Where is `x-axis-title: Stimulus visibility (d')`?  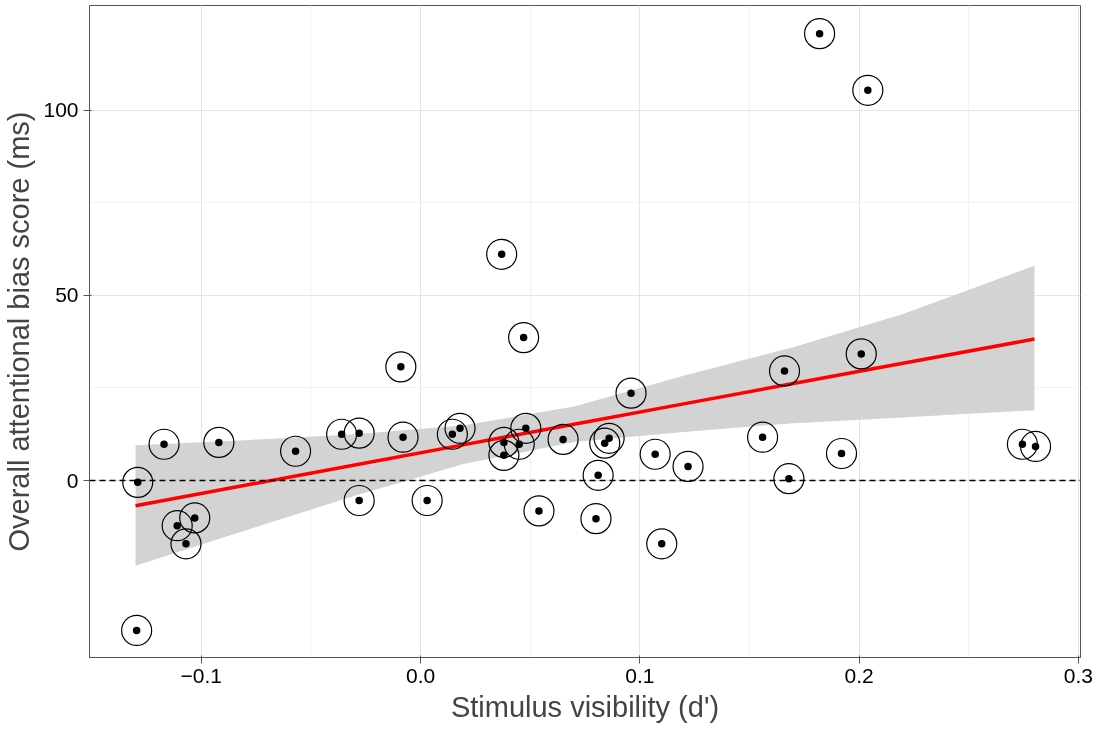 x-axis-title: Stimulus visibility (d') is located at coordinates (585, 706).